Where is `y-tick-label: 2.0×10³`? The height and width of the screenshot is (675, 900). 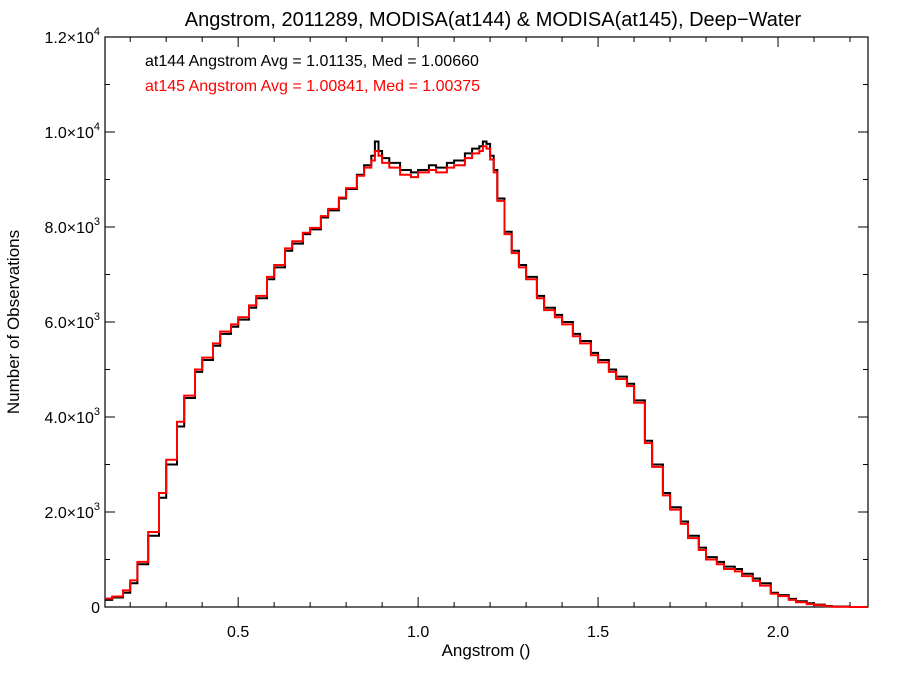
y-tick-label: 2.0×10³ is located at coordinates (72, 511).